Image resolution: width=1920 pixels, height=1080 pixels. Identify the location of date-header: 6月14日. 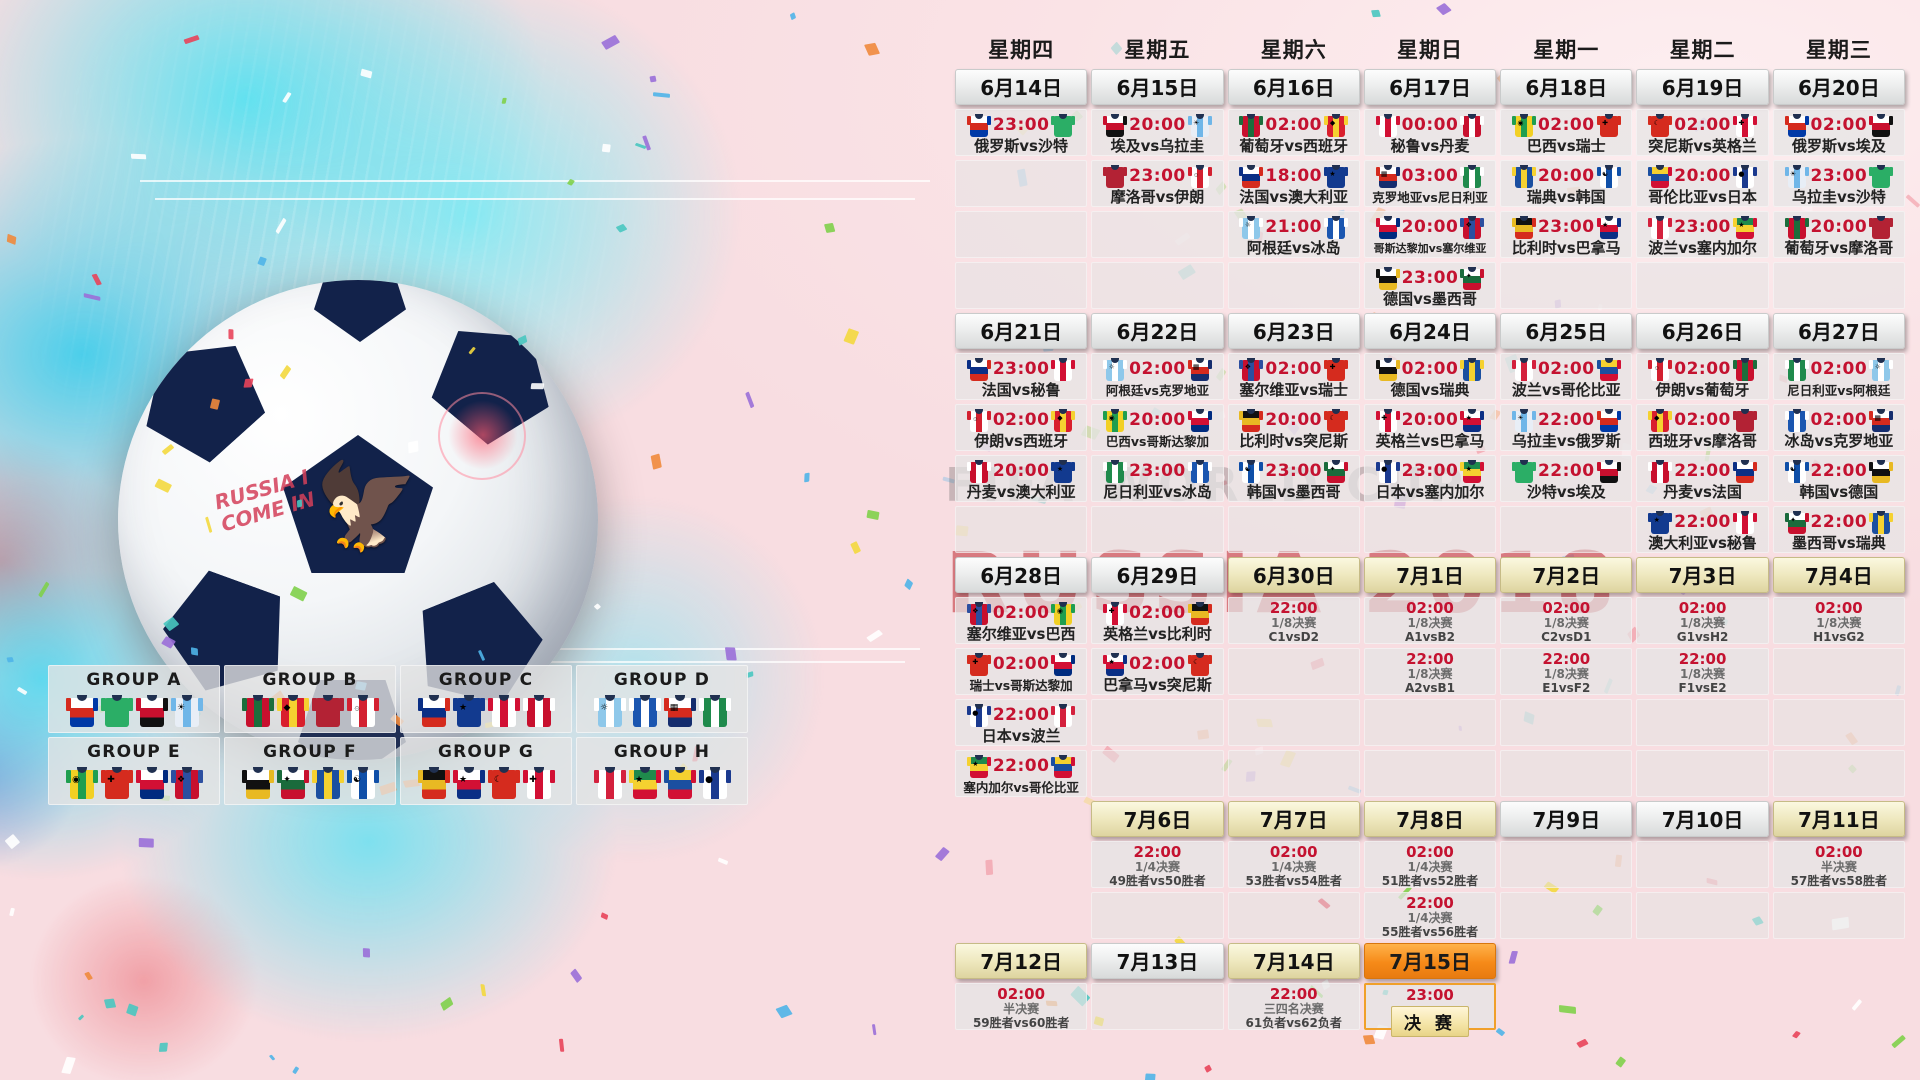
(1021, 87).